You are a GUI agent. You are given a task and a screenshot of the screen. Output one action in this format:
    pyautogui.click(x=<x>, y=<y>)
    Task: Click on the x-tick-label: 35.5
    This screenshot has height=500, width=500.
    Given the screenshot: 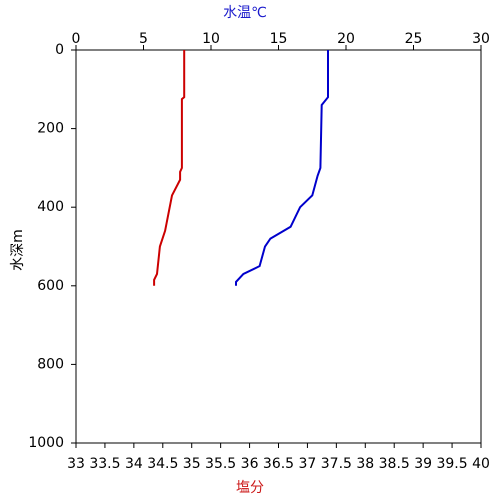 What is the action you would take?
    pyautogui.click(x=220, y=464)
    